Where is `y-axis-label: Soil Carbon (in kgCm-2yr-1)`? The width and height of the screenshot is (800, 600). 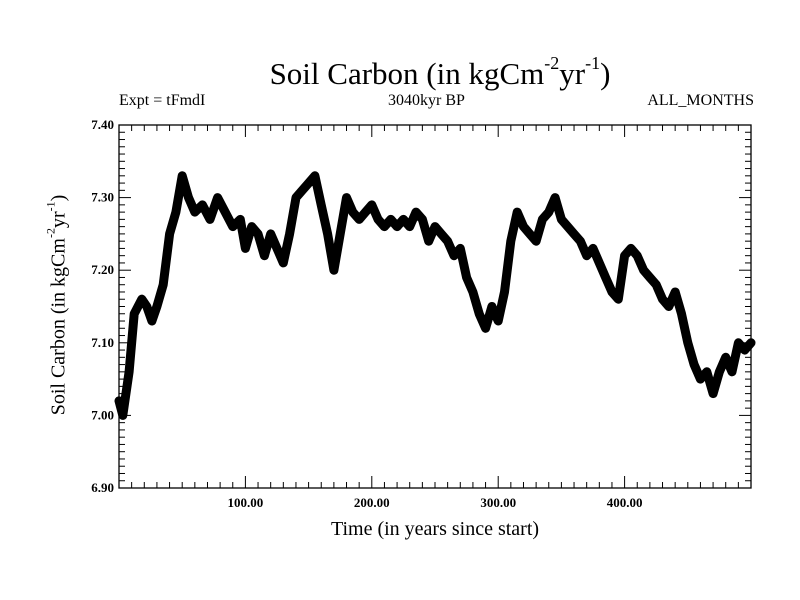 y-axis-label: Soil Carbon (in kgCm-2yr-1) is located at coordinates (57, 305).